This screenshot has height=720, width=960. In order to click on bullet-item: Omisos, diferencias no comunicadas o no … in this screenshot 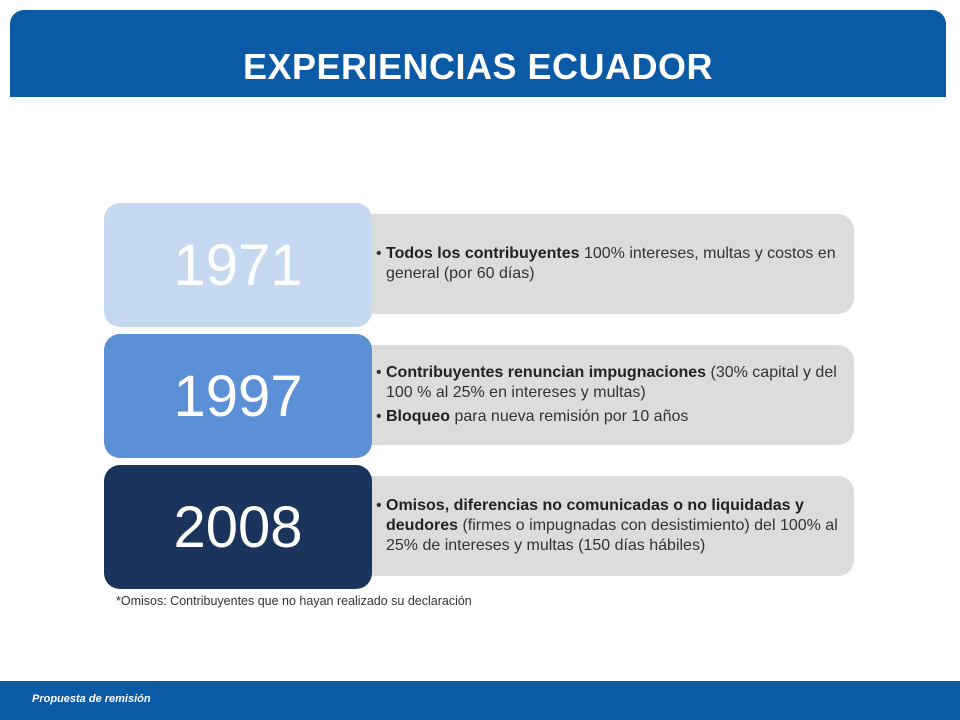, I will do `click(609, 526)`.